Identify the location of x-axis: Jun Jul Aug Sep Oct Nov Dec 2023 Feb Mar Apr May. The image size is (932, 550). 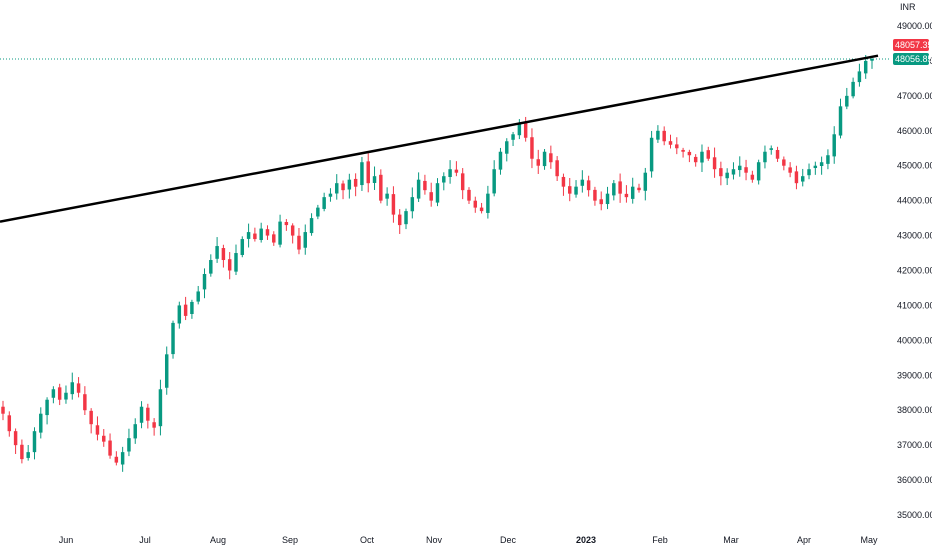
(468, 540).